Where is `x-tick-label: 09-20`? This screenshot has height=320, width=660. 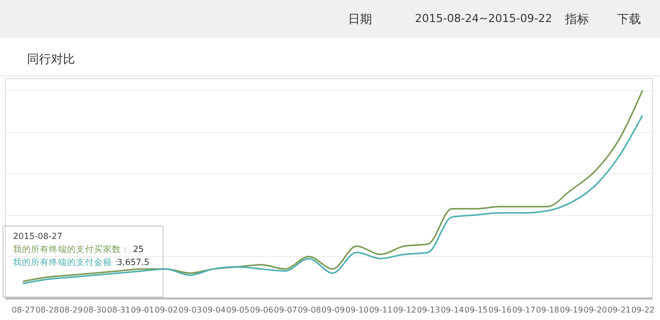
x-tick-label: 09-20 is located at coordinates (595, 310).